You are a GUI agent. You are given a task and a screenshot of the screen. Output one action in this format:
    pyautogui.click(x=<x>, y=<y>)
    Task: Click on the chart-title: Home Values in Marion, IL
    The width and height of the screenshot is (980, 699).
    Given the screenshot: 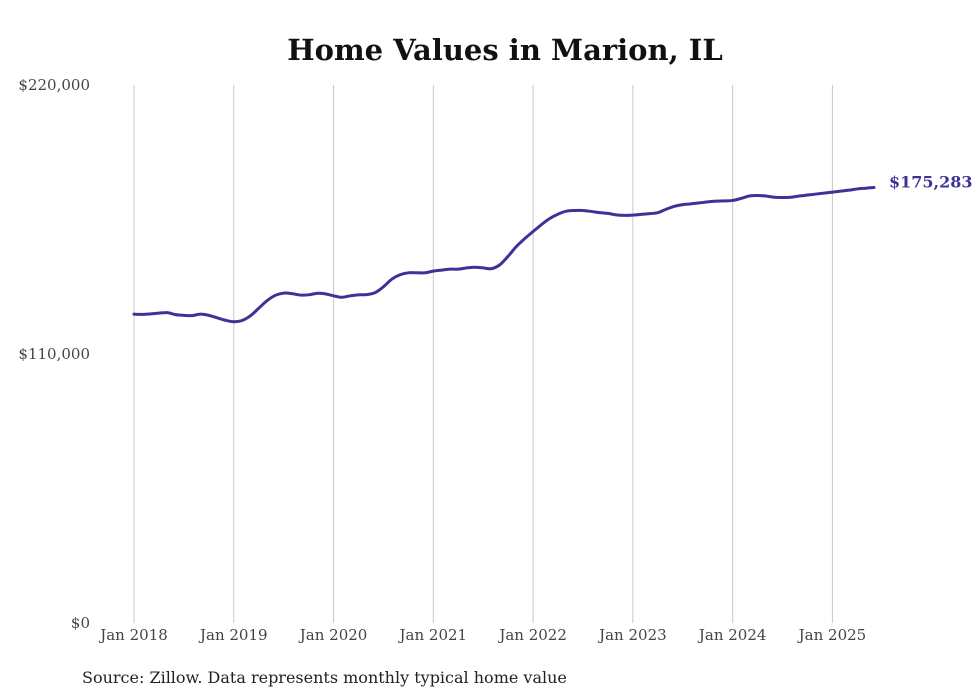 What is the action you would take?
    pyautogui.click(x=505, y=50)
    